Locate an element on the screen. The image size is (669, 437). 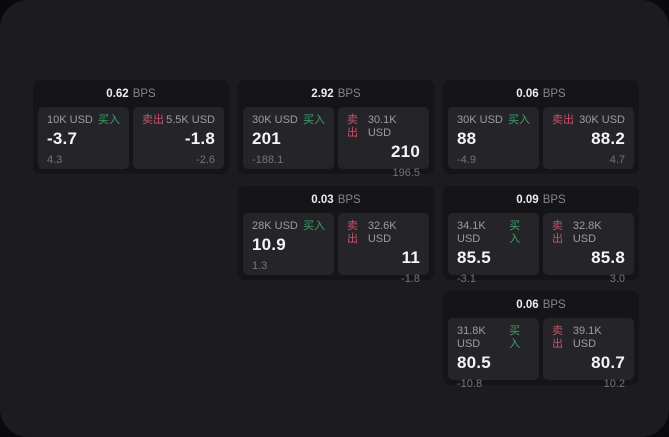
sell-price: 85.8 is located at coordinates (608, 257).